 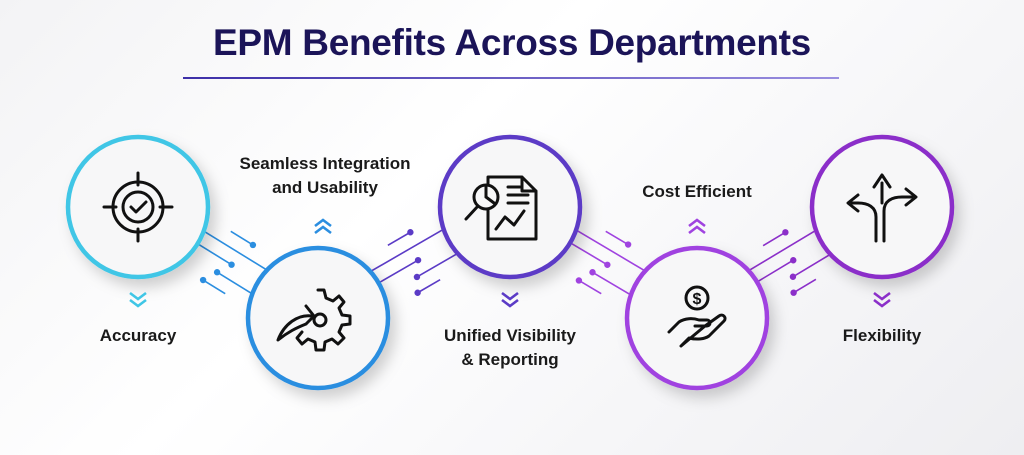 What do you see at coordinates (501, 208) in the screenshot?
I see `report-analytics-icon` at bounding box center [501, 208].